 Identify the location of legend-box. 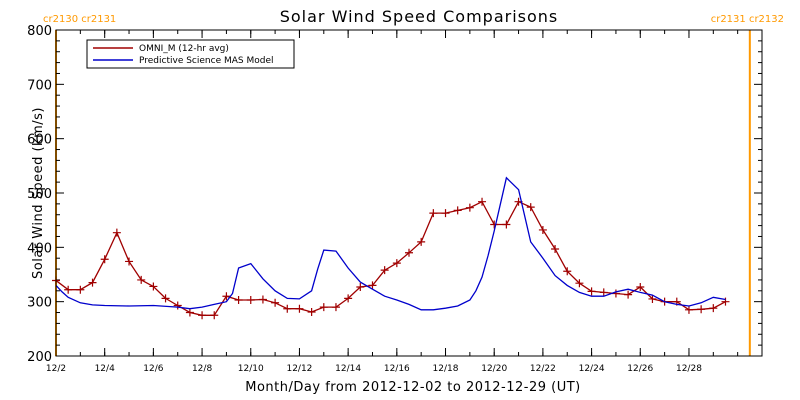
(190, 54).